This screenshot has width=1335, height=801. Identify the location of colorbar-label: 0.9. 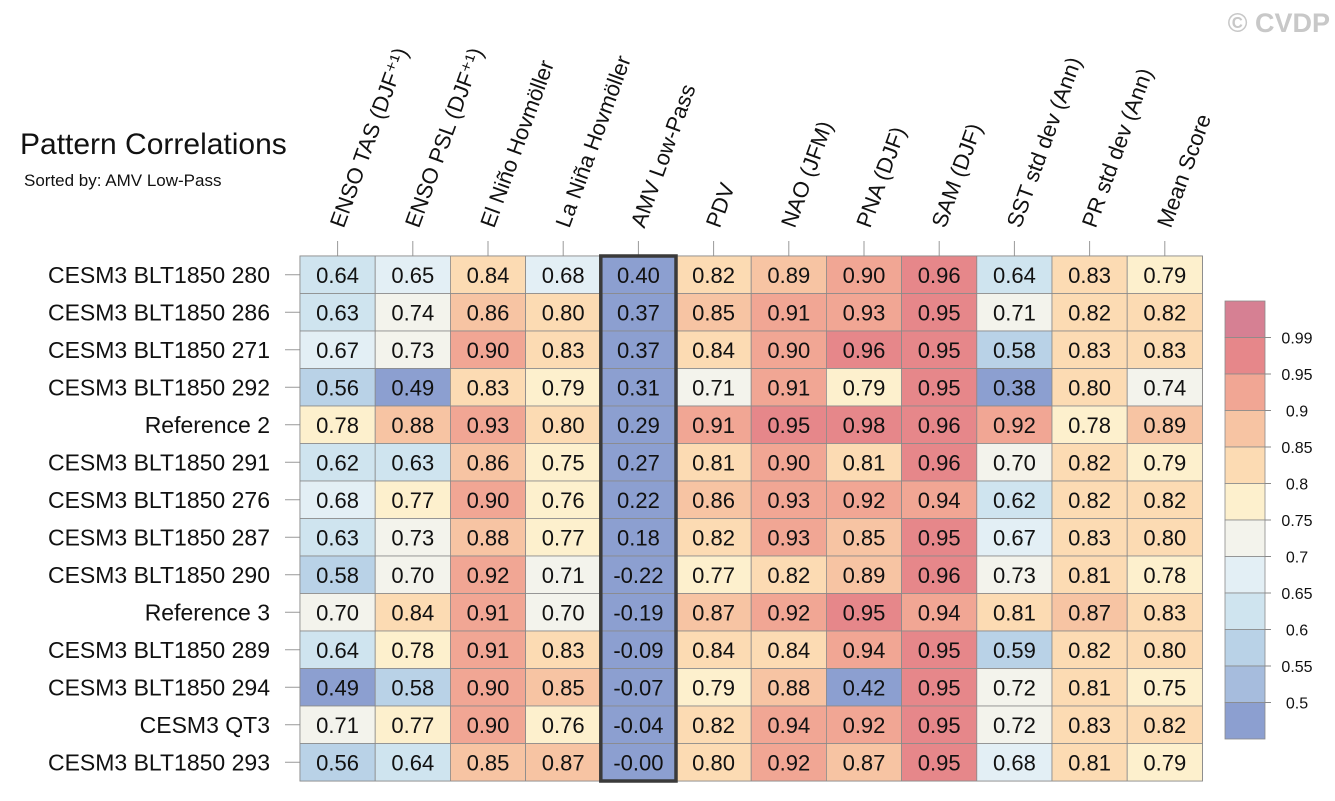
(1297, 412).